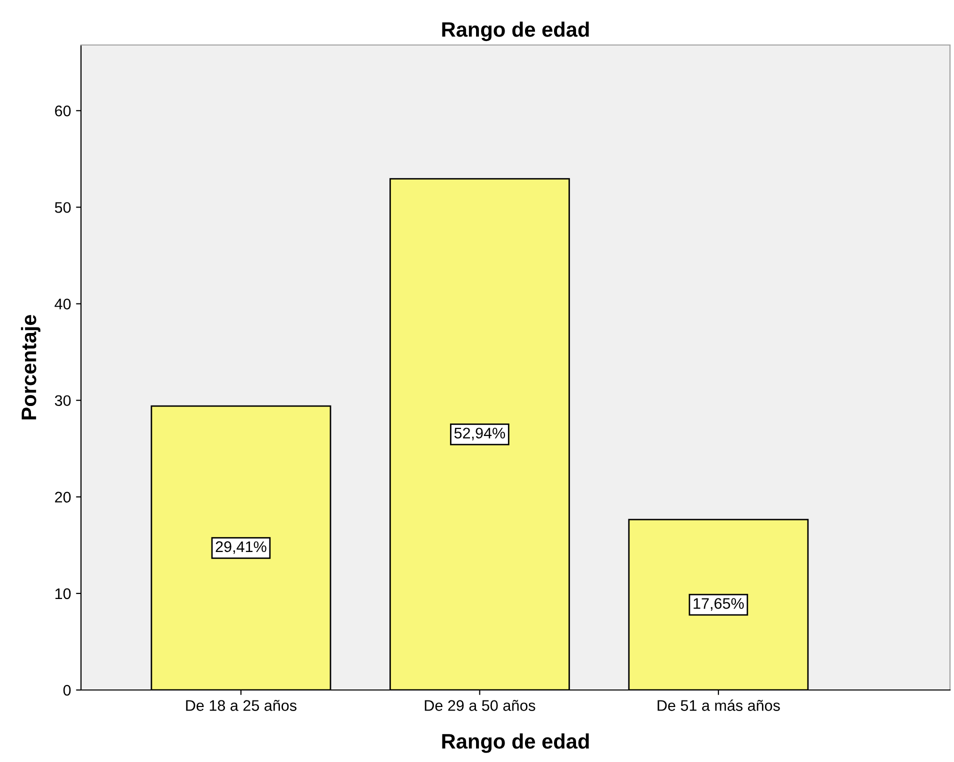 Image resolution: width=954 pixels, height=762 pixels. Describe the element at coordinates (480, 434) in the screenshot. I see `data-label: 52,94%` at that location.